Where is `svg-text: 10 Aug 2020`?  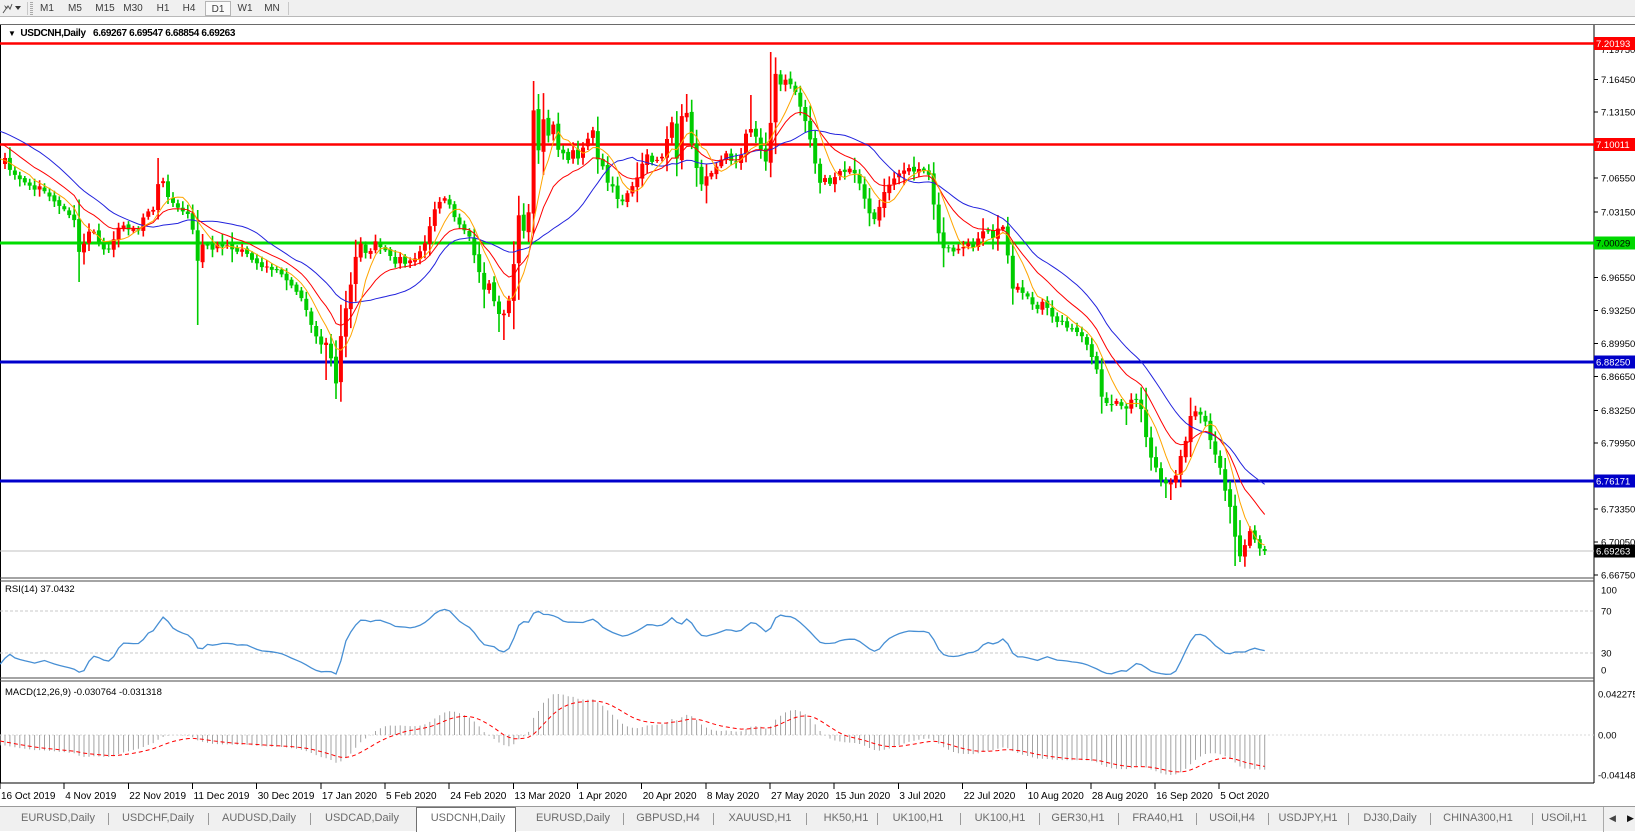 svg-text: 10 Aug 2020 is located at coordinates (1056, 796).